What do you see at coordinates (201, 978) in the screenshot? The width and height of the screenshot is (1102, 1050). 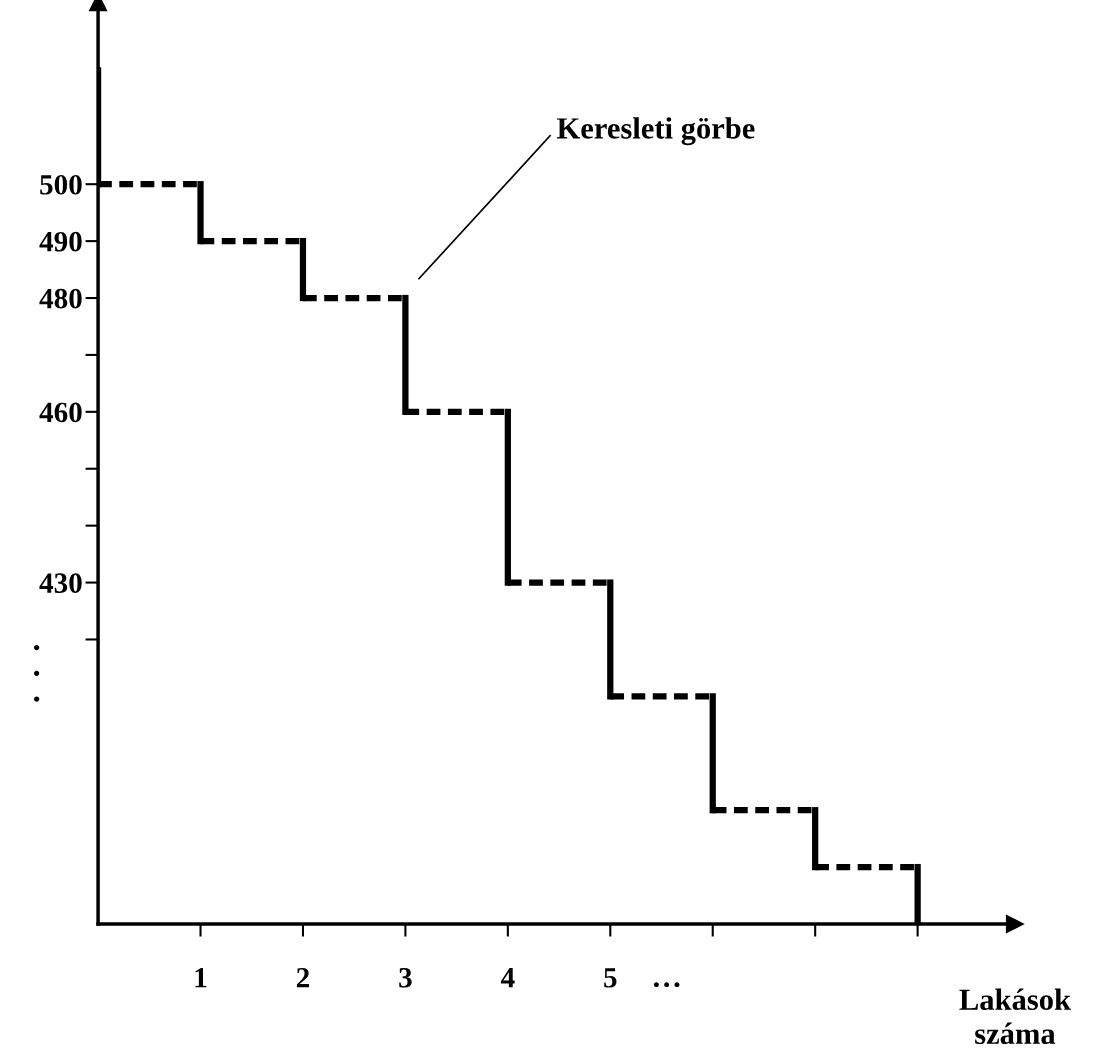 I see `x-tick-label: 1` at bounding box center [201, 978].